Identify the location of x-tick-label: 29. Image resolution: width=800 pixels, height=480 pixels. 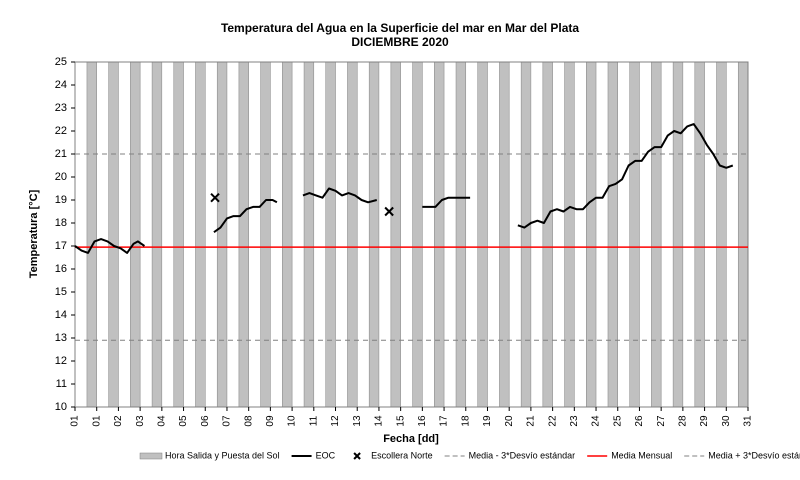
(704, 421).